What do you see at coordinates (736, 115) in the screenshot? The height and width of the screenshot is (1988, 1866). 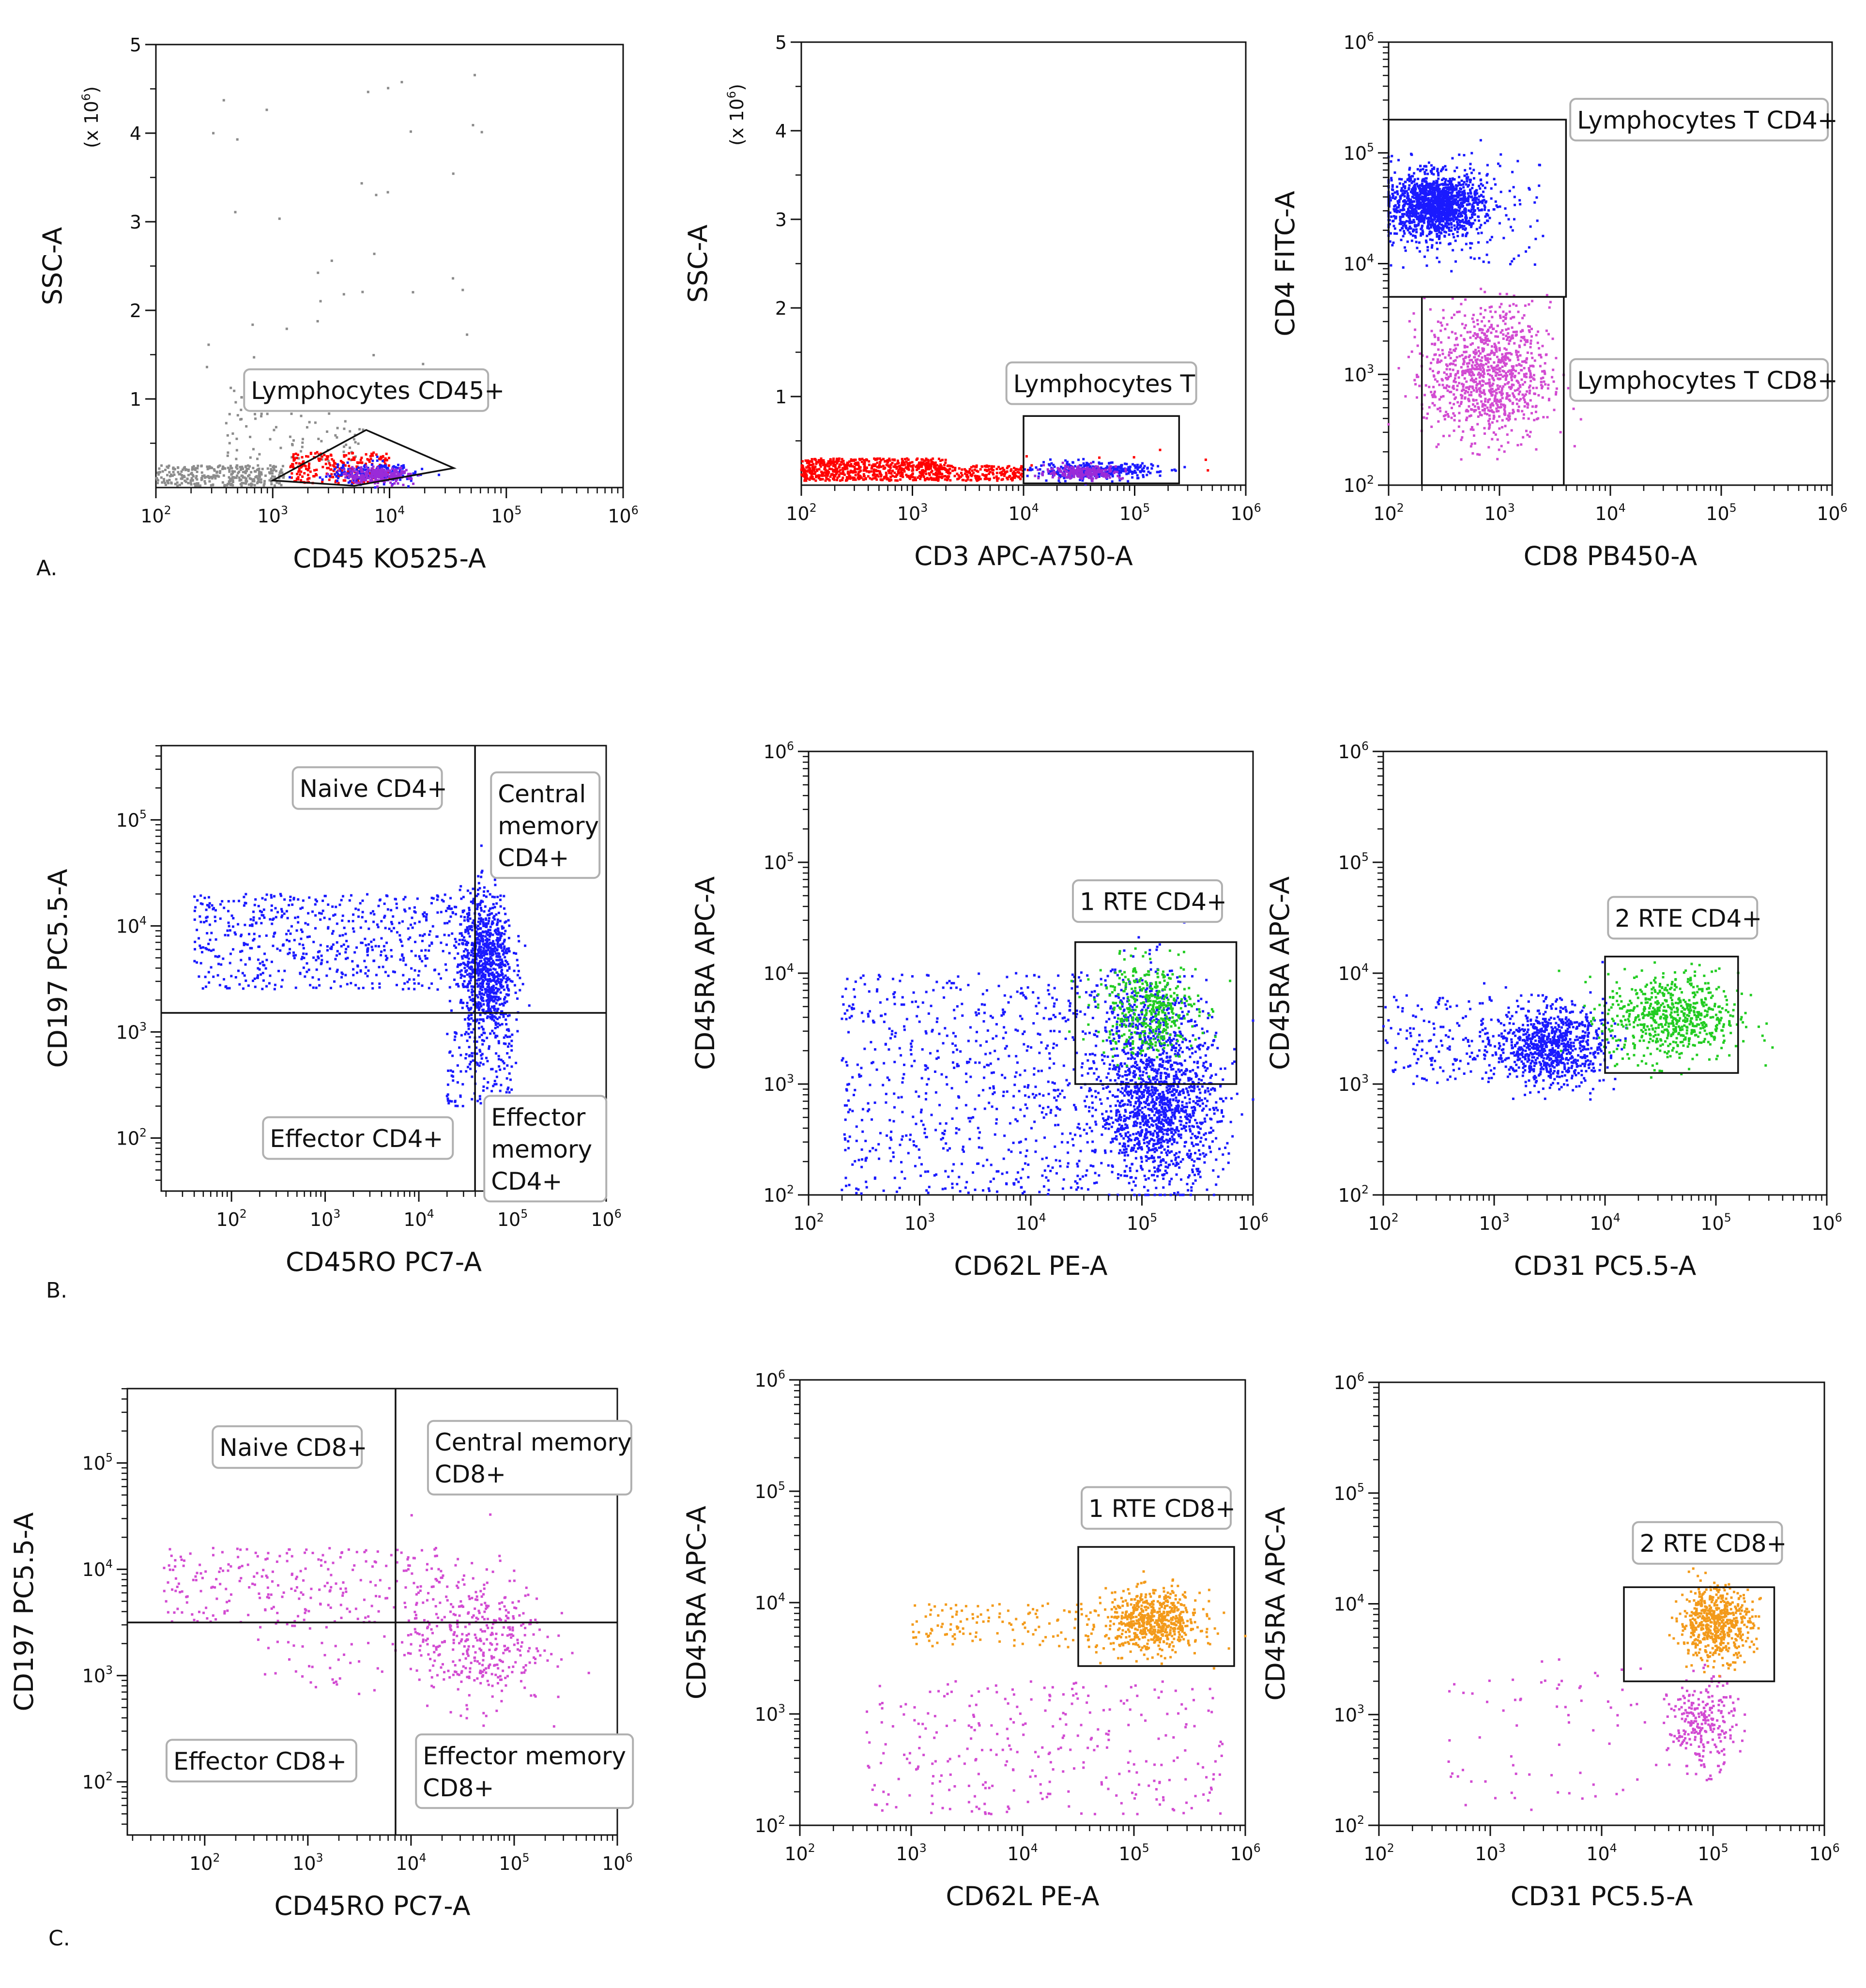 I see `y-multiplier: (x 106)` at bounding box center [736, 115].